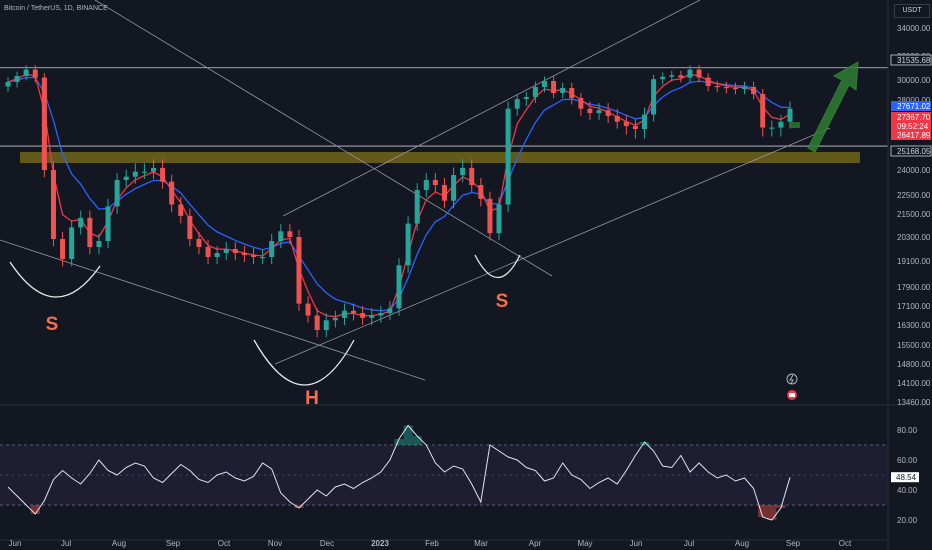  Describe the element at coordinates (327, 543) in the screenshot. I see `time-tick-label: Dec` at that location.